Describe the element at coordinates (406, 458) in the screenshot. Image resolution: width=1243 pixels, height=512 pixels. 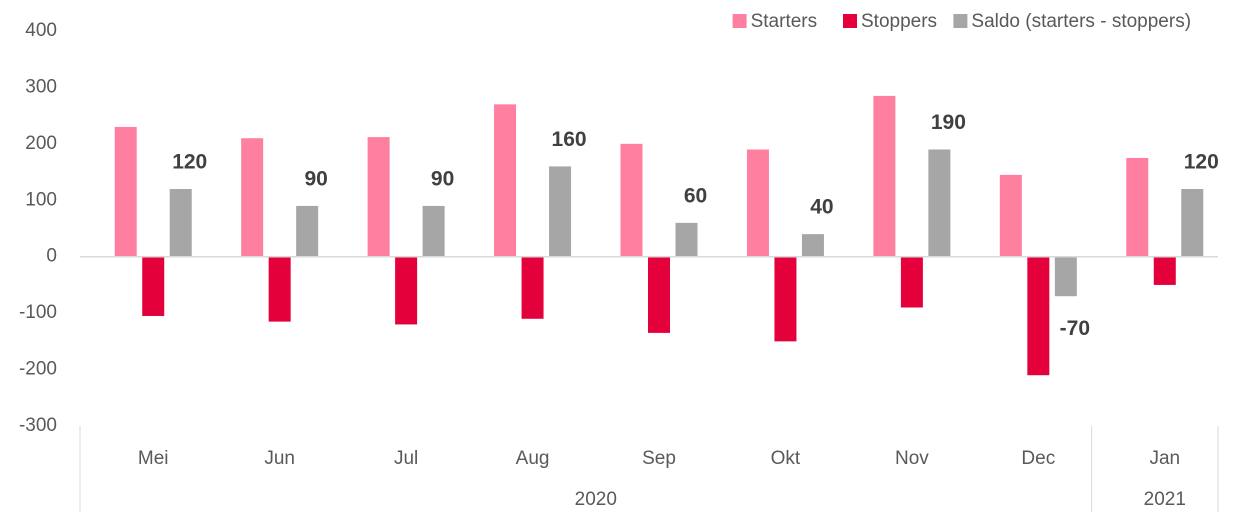
I see `x-tick-label: Jul` at that location.